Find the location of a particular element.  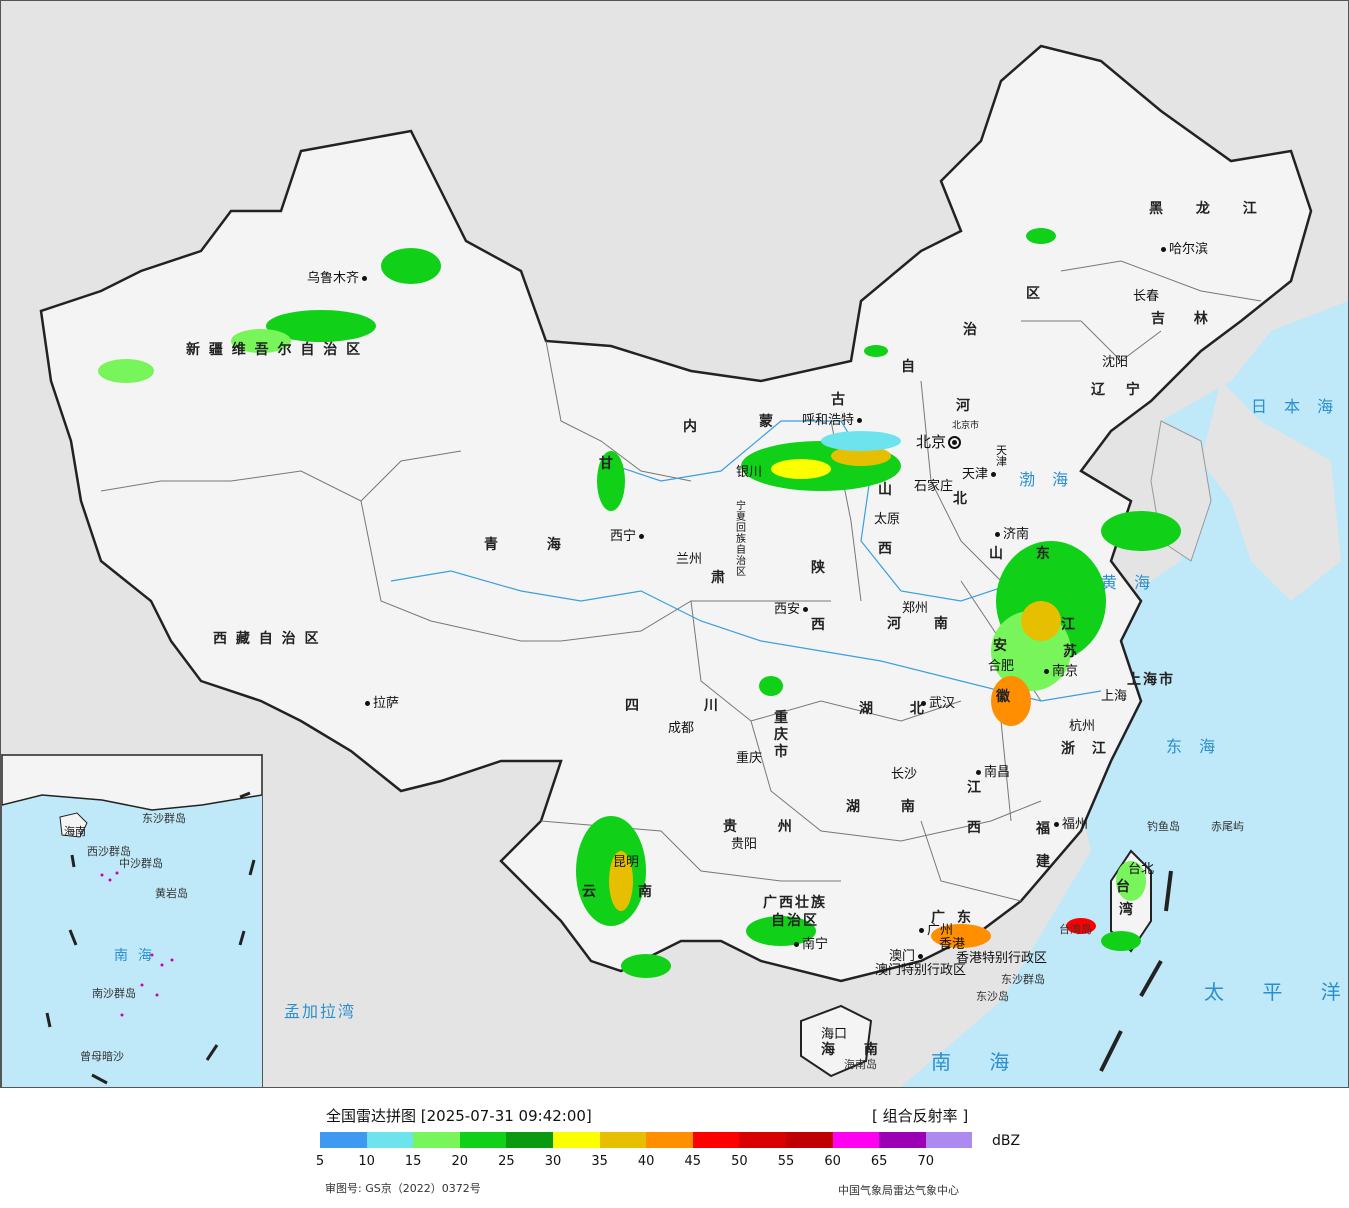

province-label-neimenggu-1: 内 is located at coordinates (691, 427).